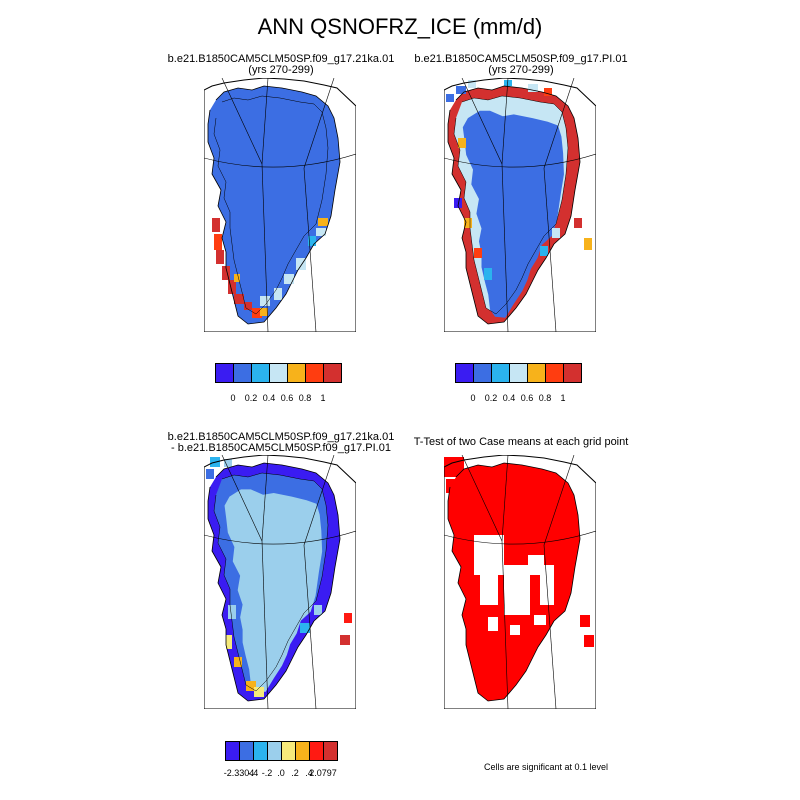 This screenshot has height=800, width=800. I want to click on colorbar-tick-label: -.4, so click(253, 773).